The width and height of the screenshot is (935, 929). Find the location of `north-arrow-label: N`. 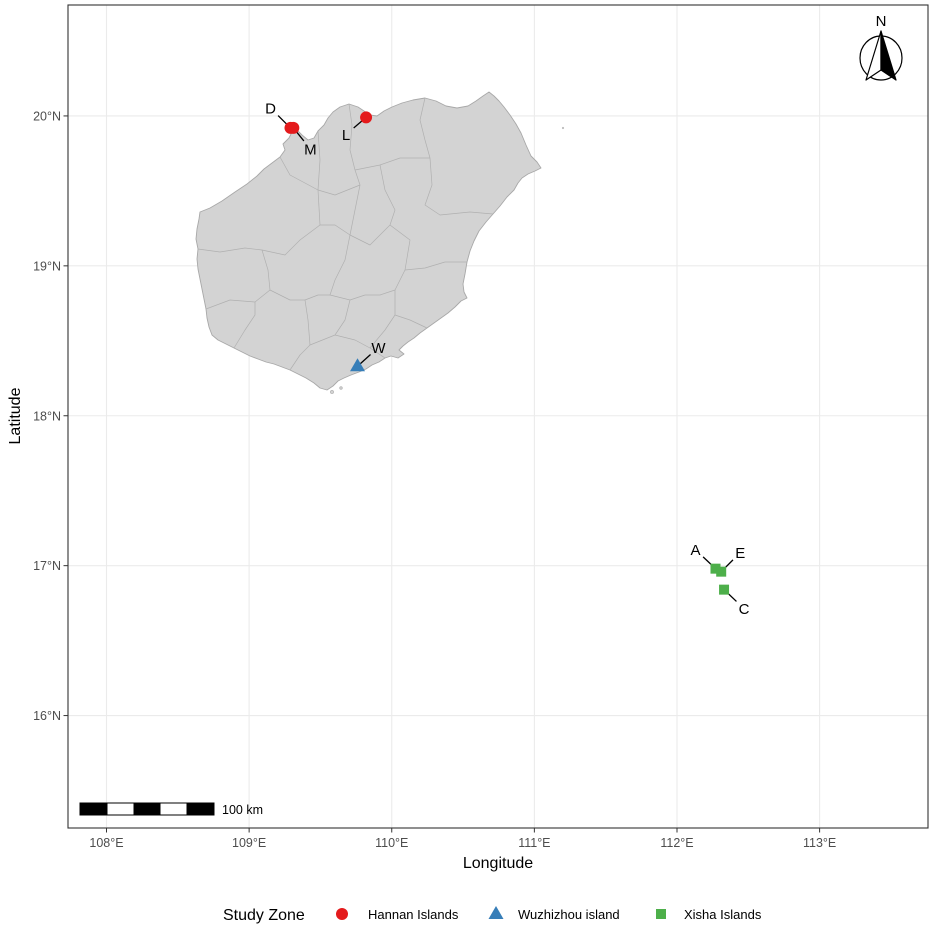

north-arrow-label: N is located at coordinates (881, 21).